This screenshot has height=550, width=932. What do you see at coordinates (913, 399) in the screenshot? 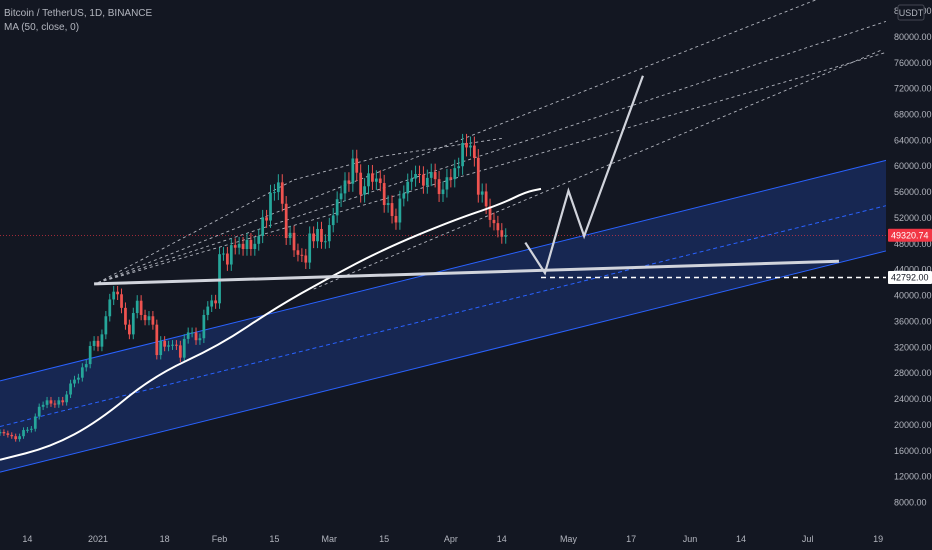
I see `y-tick-label: 24000.00` at bounding box center [913, 399].